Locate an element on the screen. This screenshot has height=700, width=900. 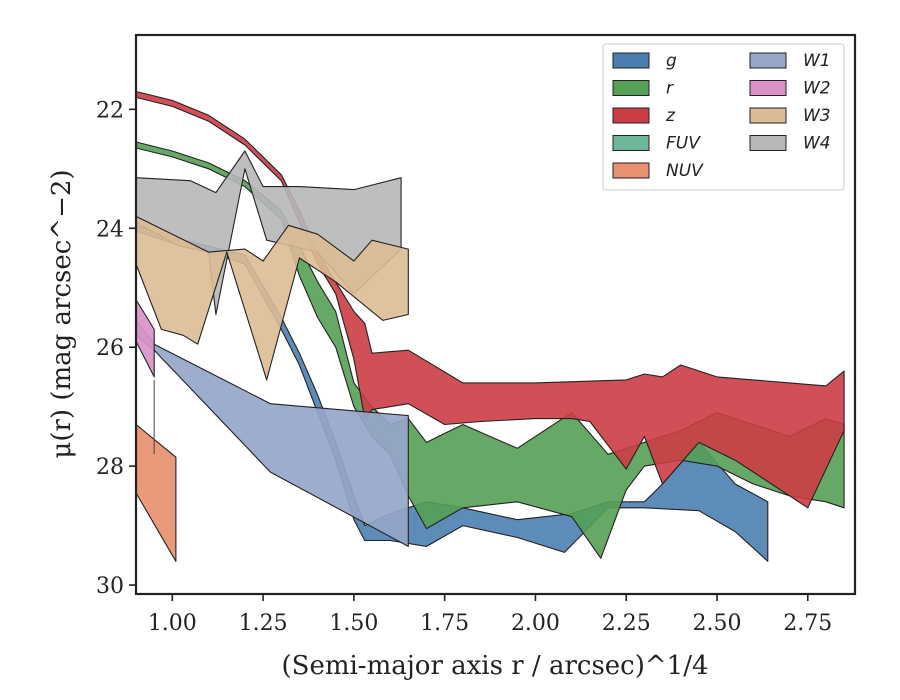
x-tick-label: 1.50 is located at coordinates (353, 623).